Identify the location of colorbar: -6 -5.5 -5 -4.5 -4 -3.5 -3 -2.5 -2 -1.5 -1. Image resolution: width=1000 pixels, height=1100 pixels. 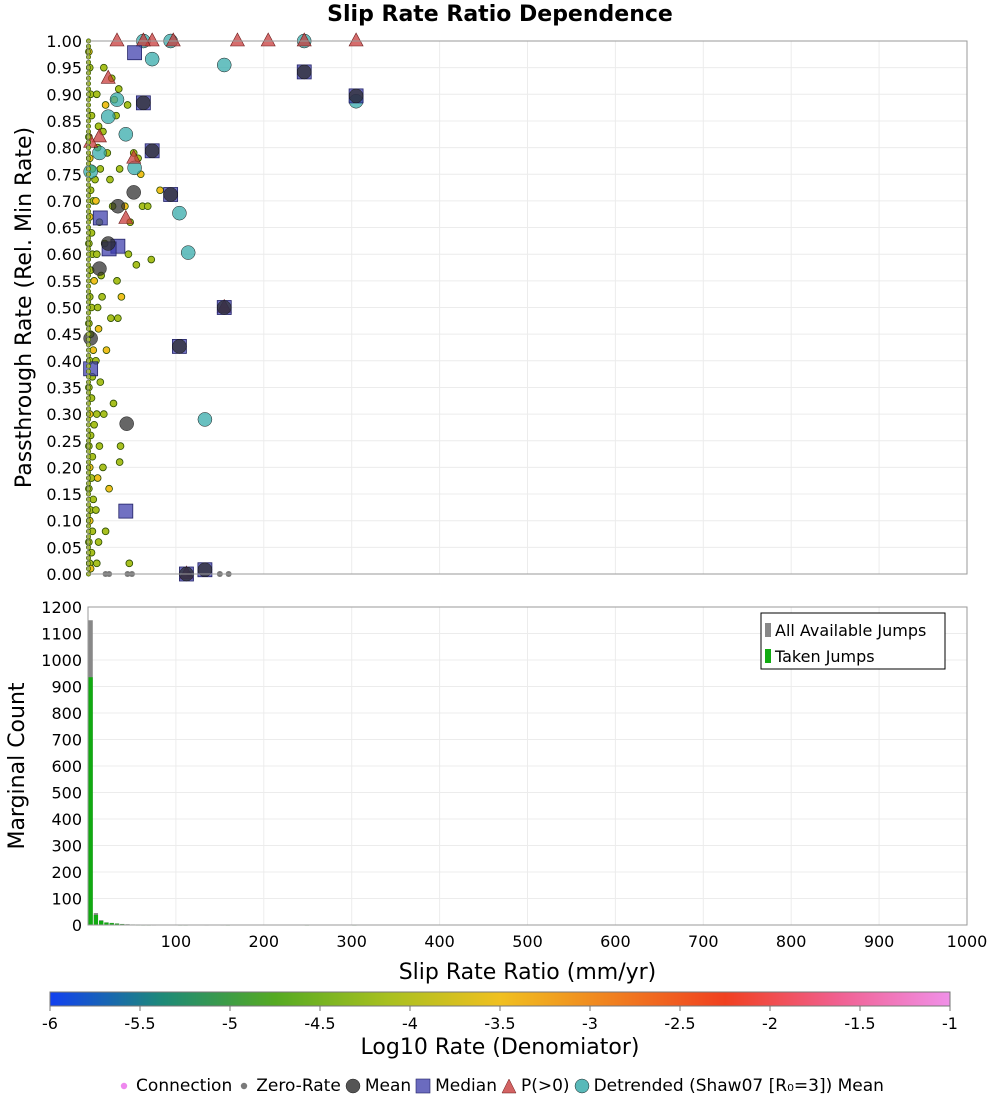
(500, 1012).